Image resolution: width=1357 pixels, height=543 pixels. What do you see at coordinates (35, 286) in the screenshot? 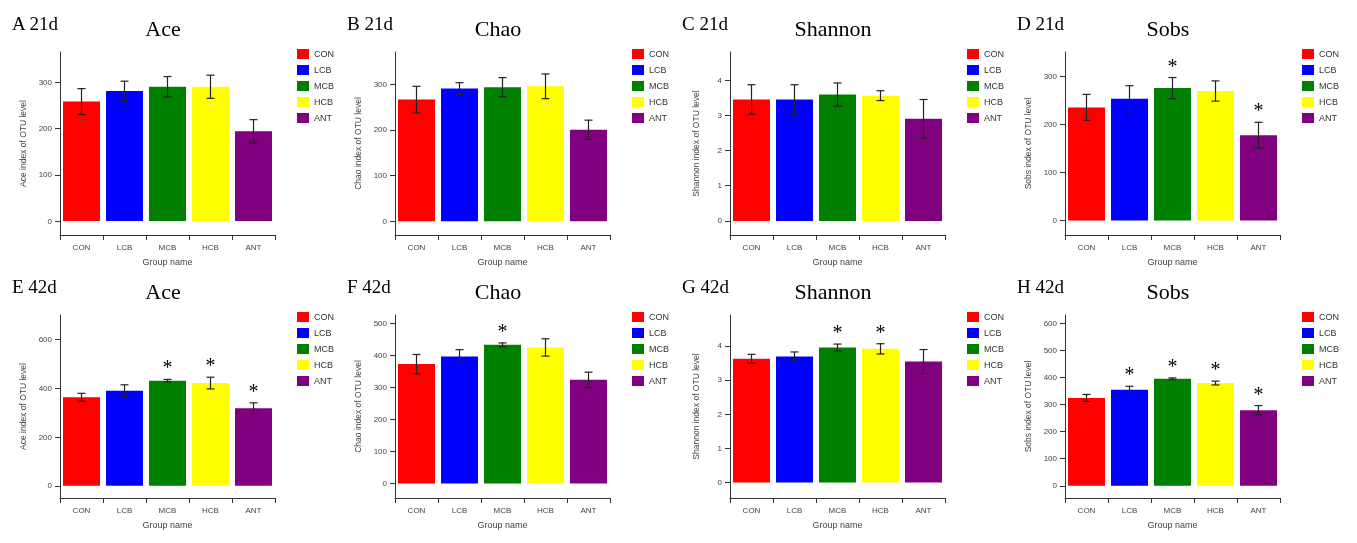
I see `text: E 42d` at bounding box center [35, 286].